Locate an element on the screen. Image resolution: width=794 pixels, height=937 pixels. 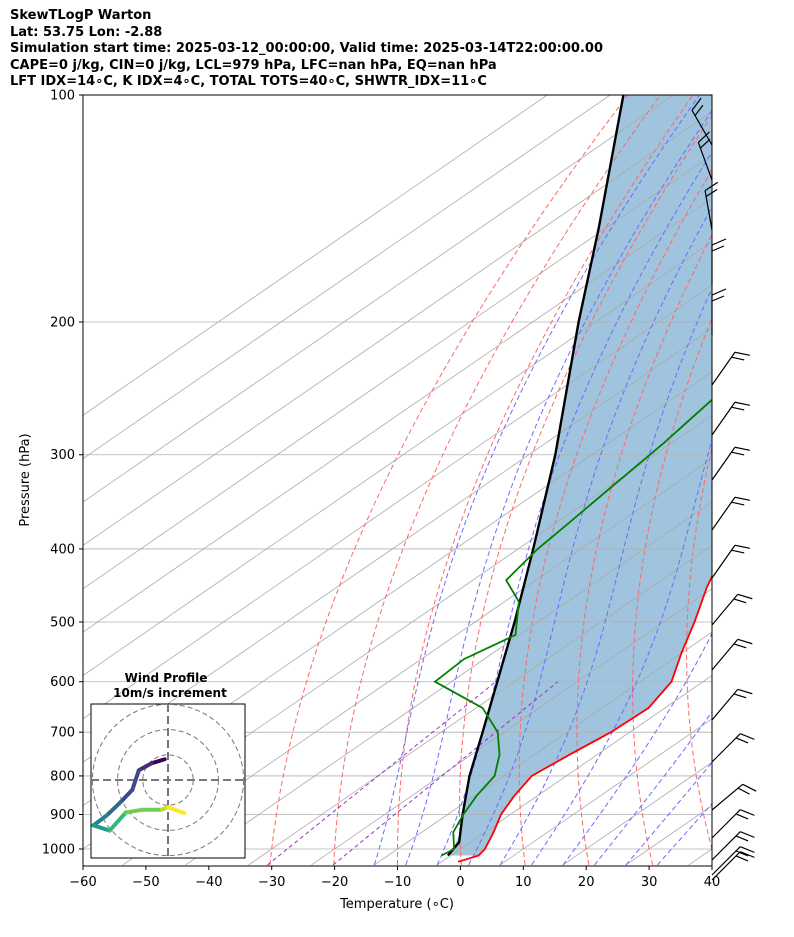
hodograph-subtitle: 10m/s increment is located at coordinates (170, 693).